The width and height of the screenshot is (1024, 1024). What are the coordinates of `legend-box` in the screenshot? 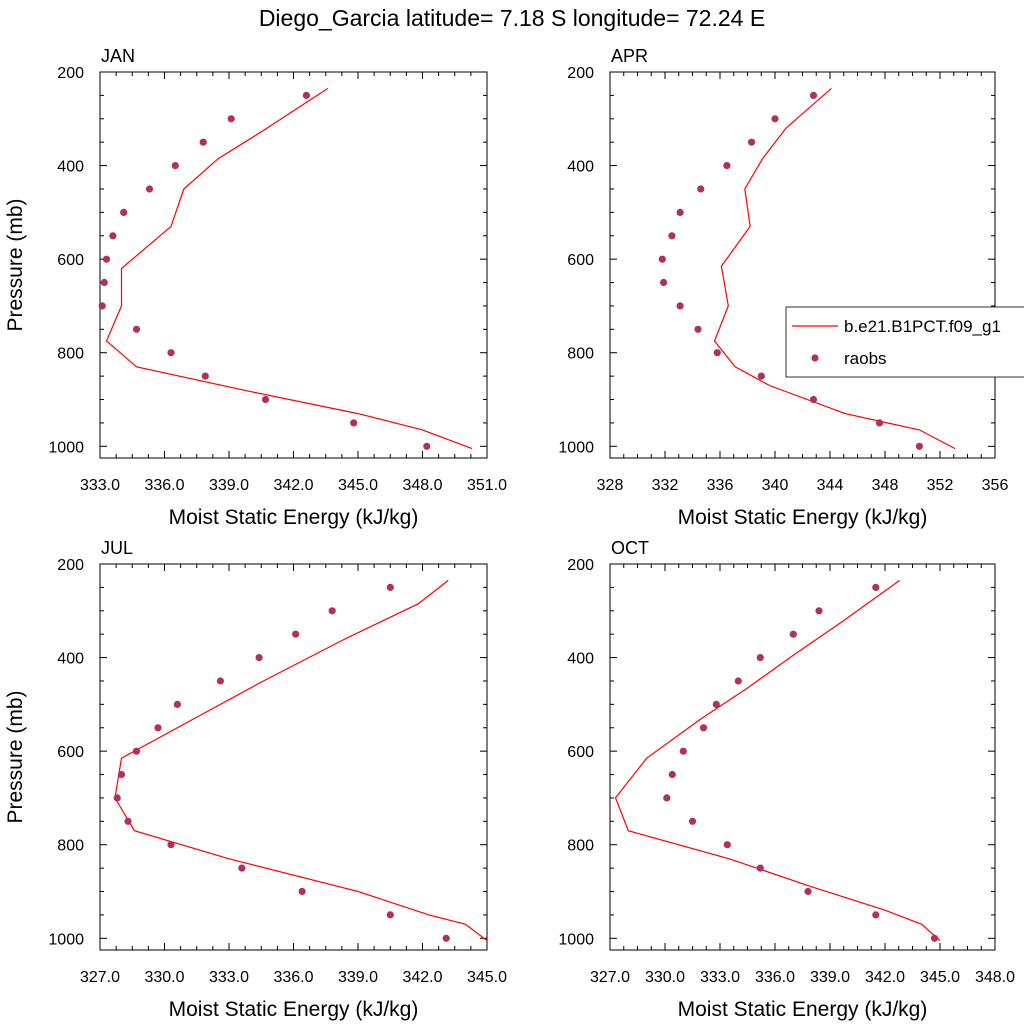 It's located at (904, 342).